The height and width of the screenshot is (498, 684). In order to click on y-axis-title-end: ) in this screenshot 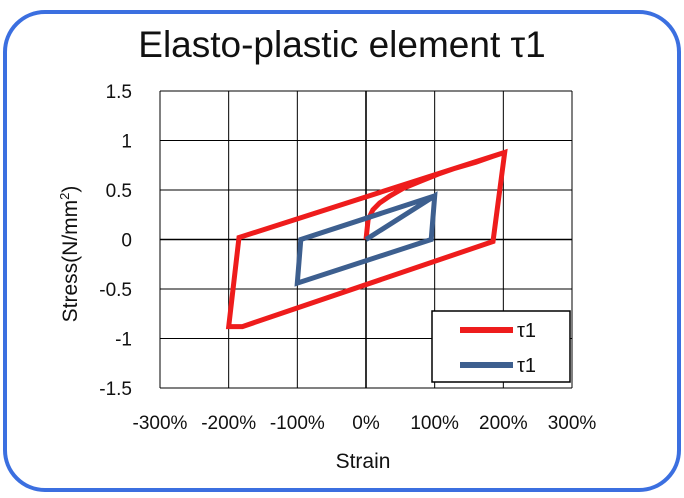, I will do `click(70, 189)`.